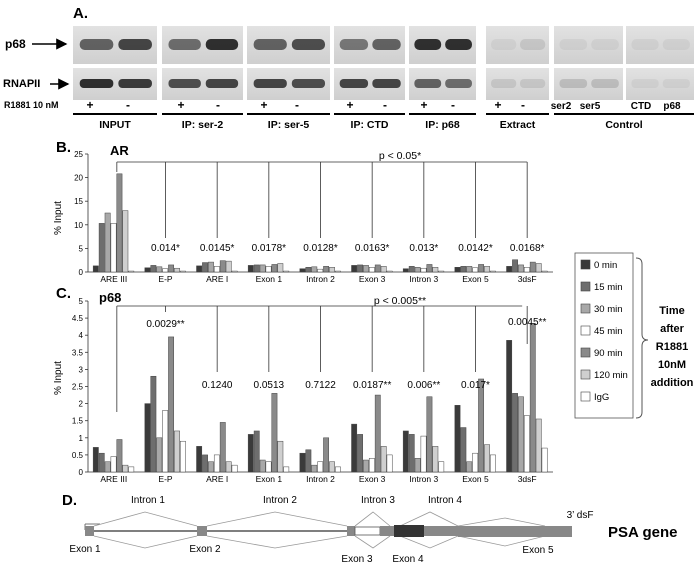 This screenshot has width=697, height=565. What do you see at coordinates (370, 125) in the screenshot?
I see `group-label: IP: CTD` at bounding box center [370, 125].